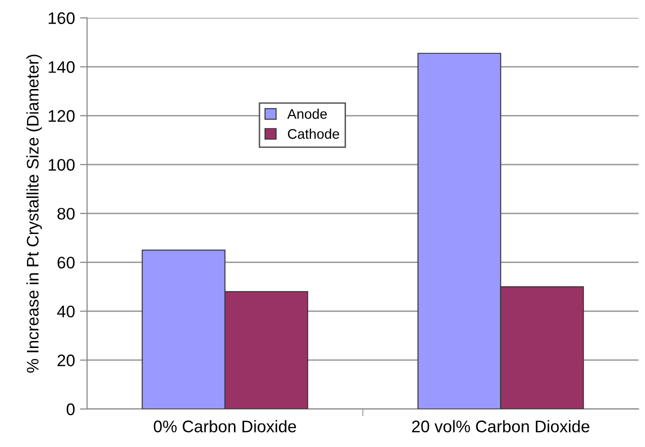 The height and width of the screenshot is (447, 645). What do you see at coordinates (225, 426) in the screenshot?
I see `x-tick-label: 0% Carbon Dioxide` at bounding box center [225, 426].